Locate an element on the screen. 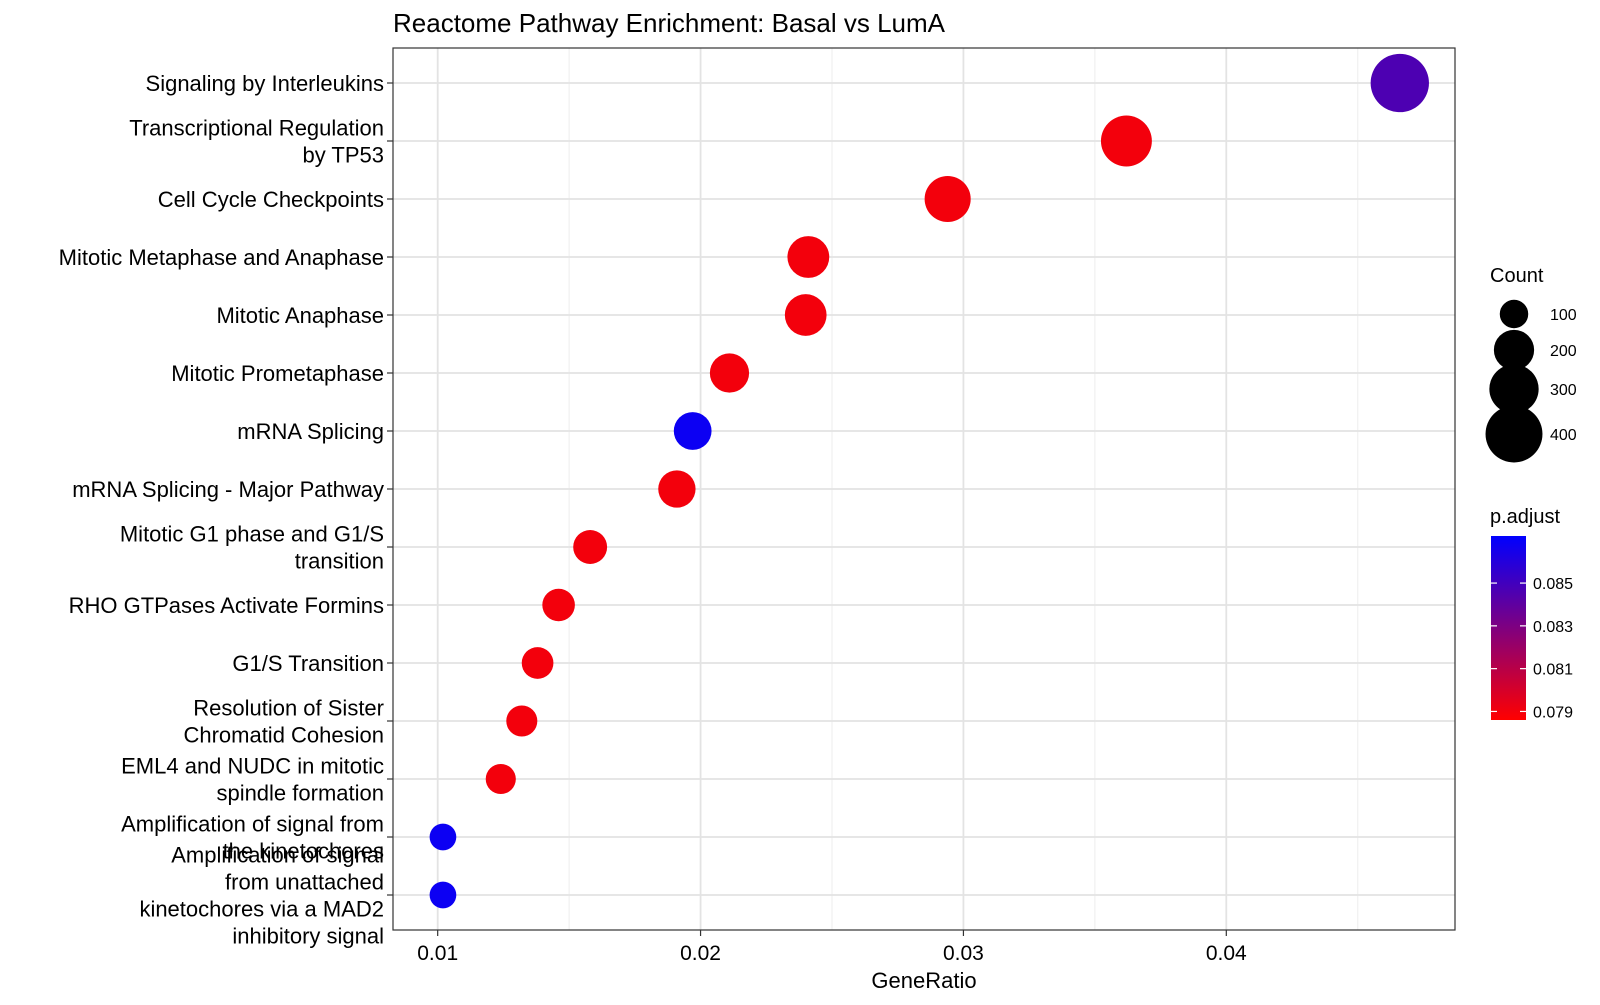  x-tick-label: 0.03 is located at coordinates (963, 953).